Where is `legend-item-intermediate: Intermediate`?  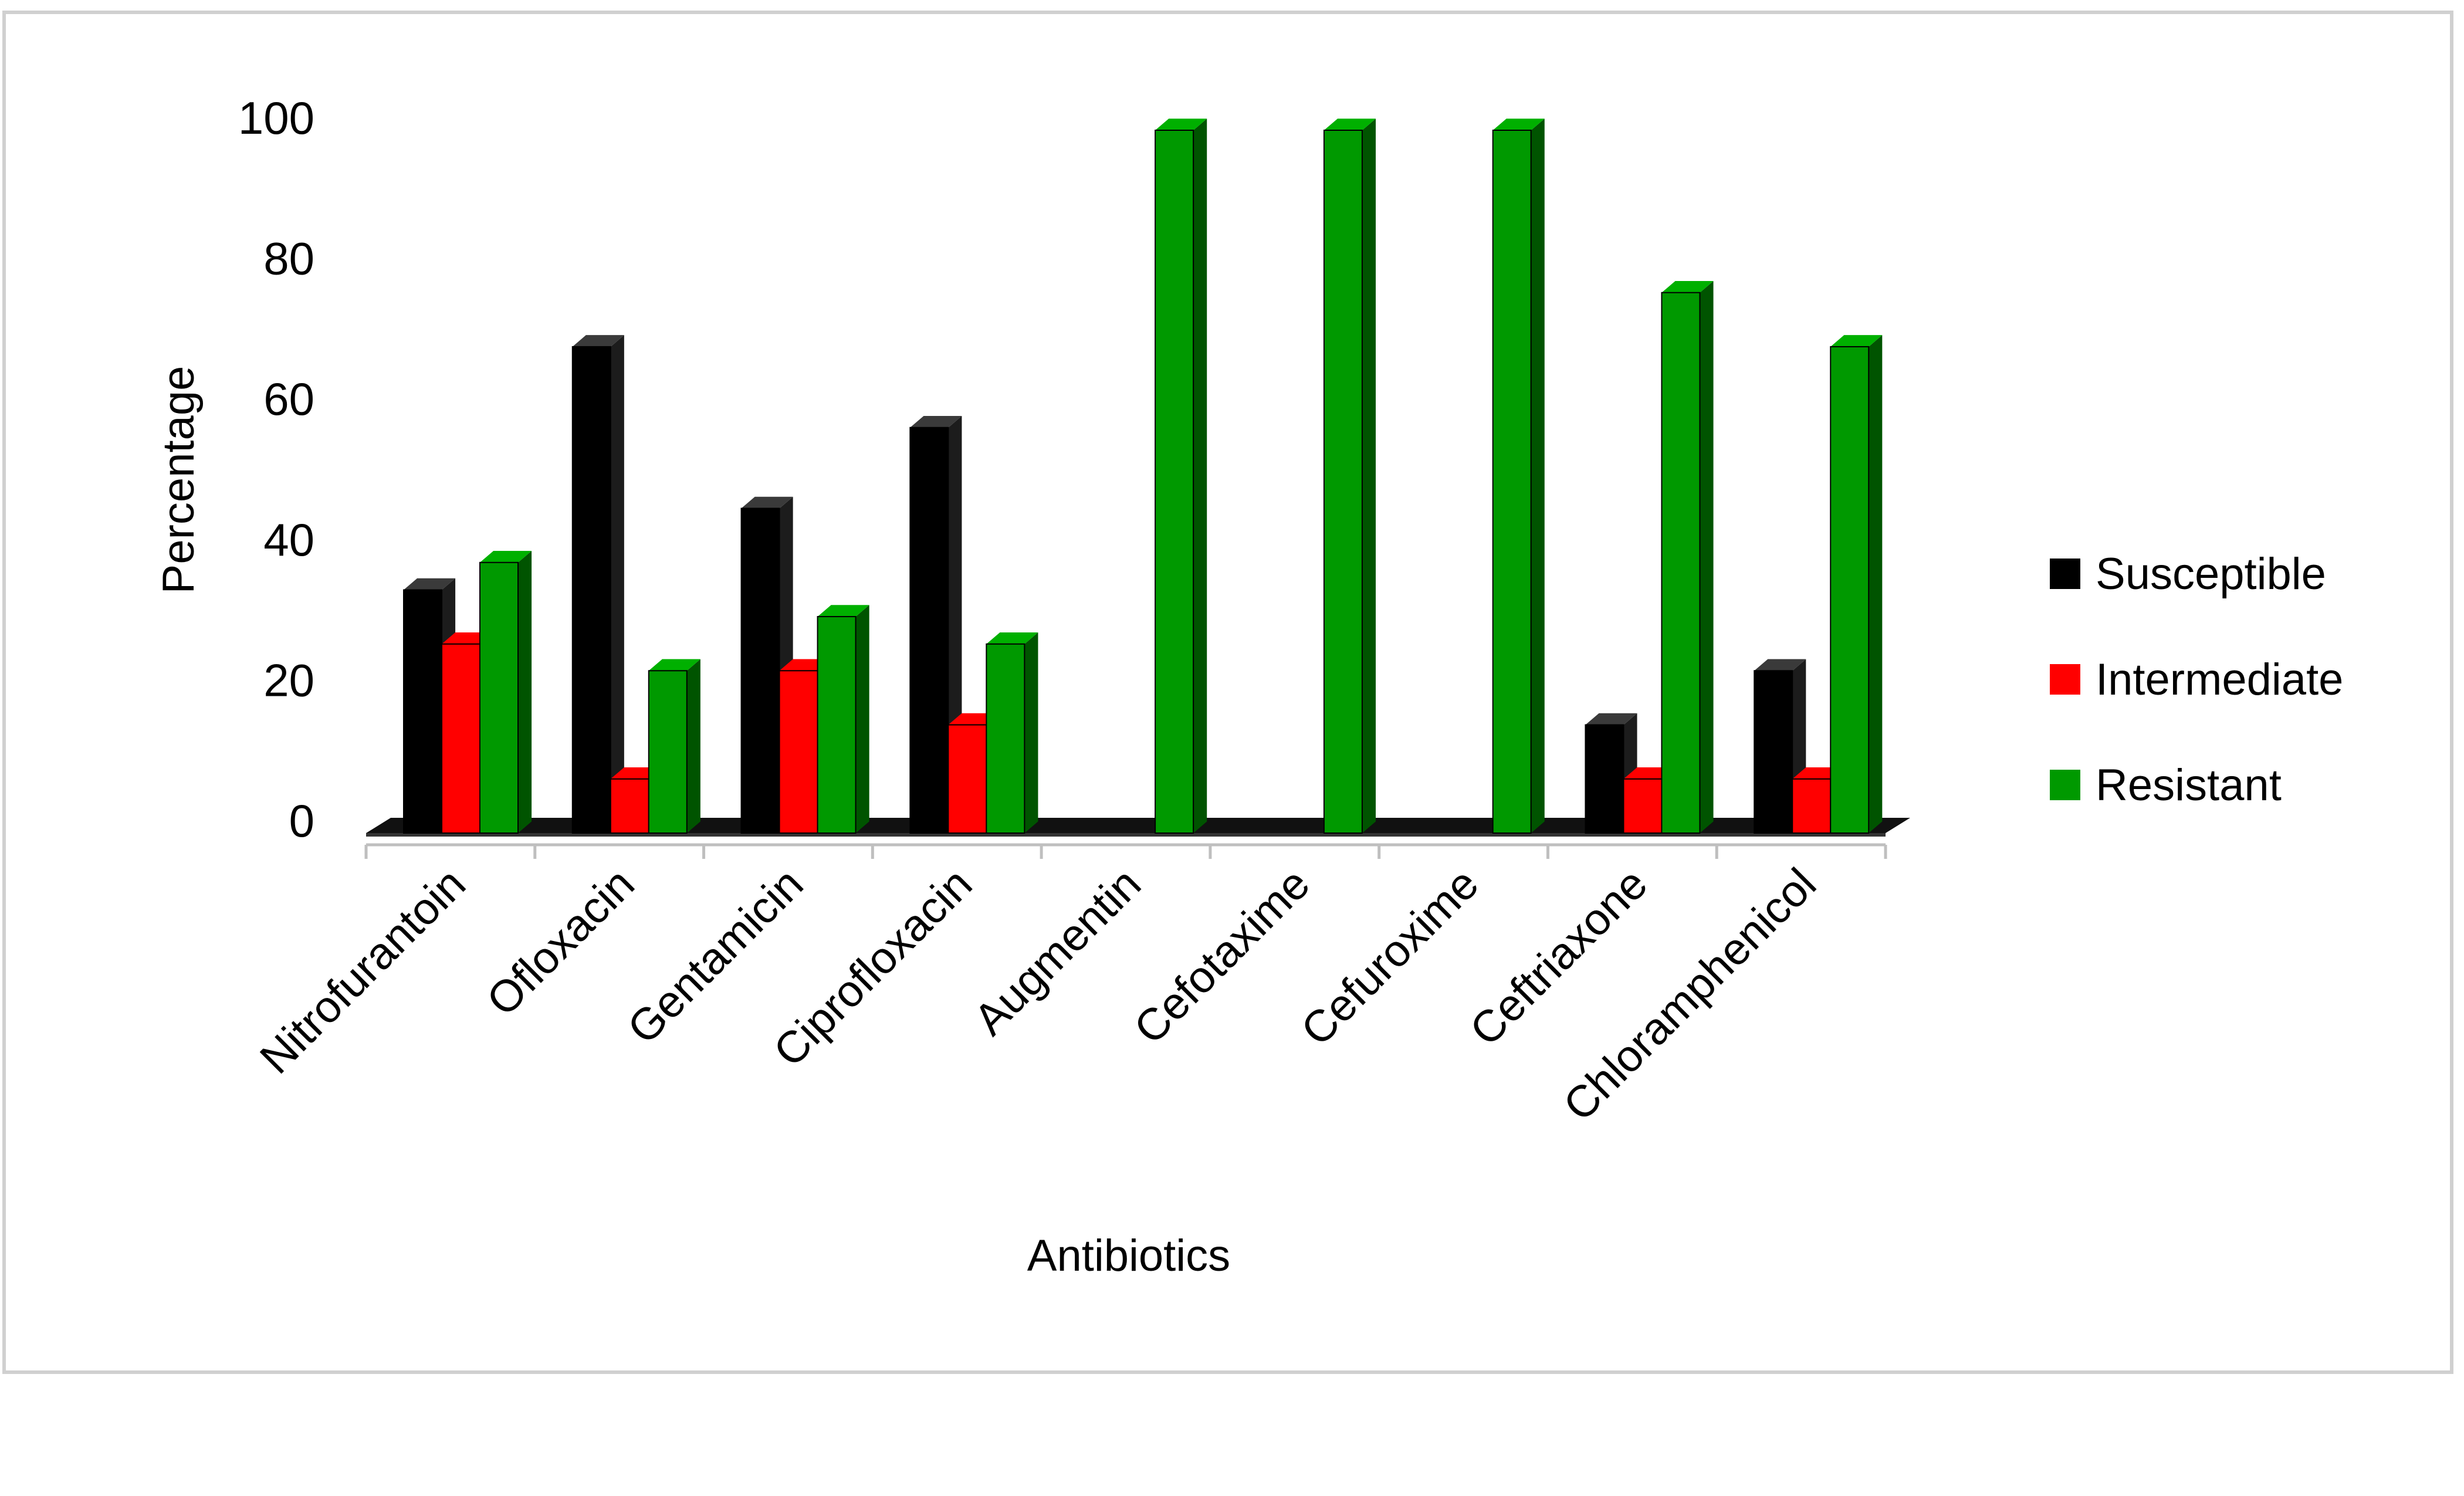 legend-item-intermediate: Intermediate is located at coordinates (2196, 680).